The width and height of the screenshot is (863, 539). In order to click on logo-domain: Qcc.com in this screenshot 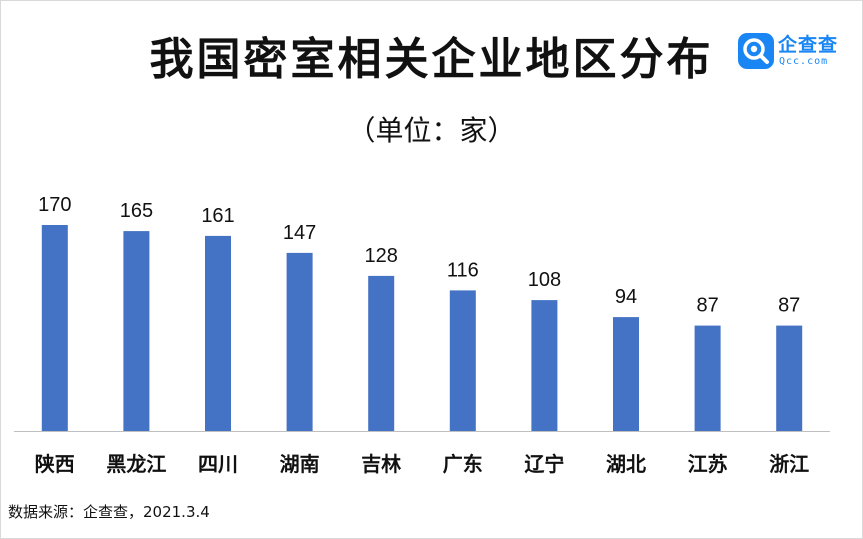, I will do `click(804, 61)`.